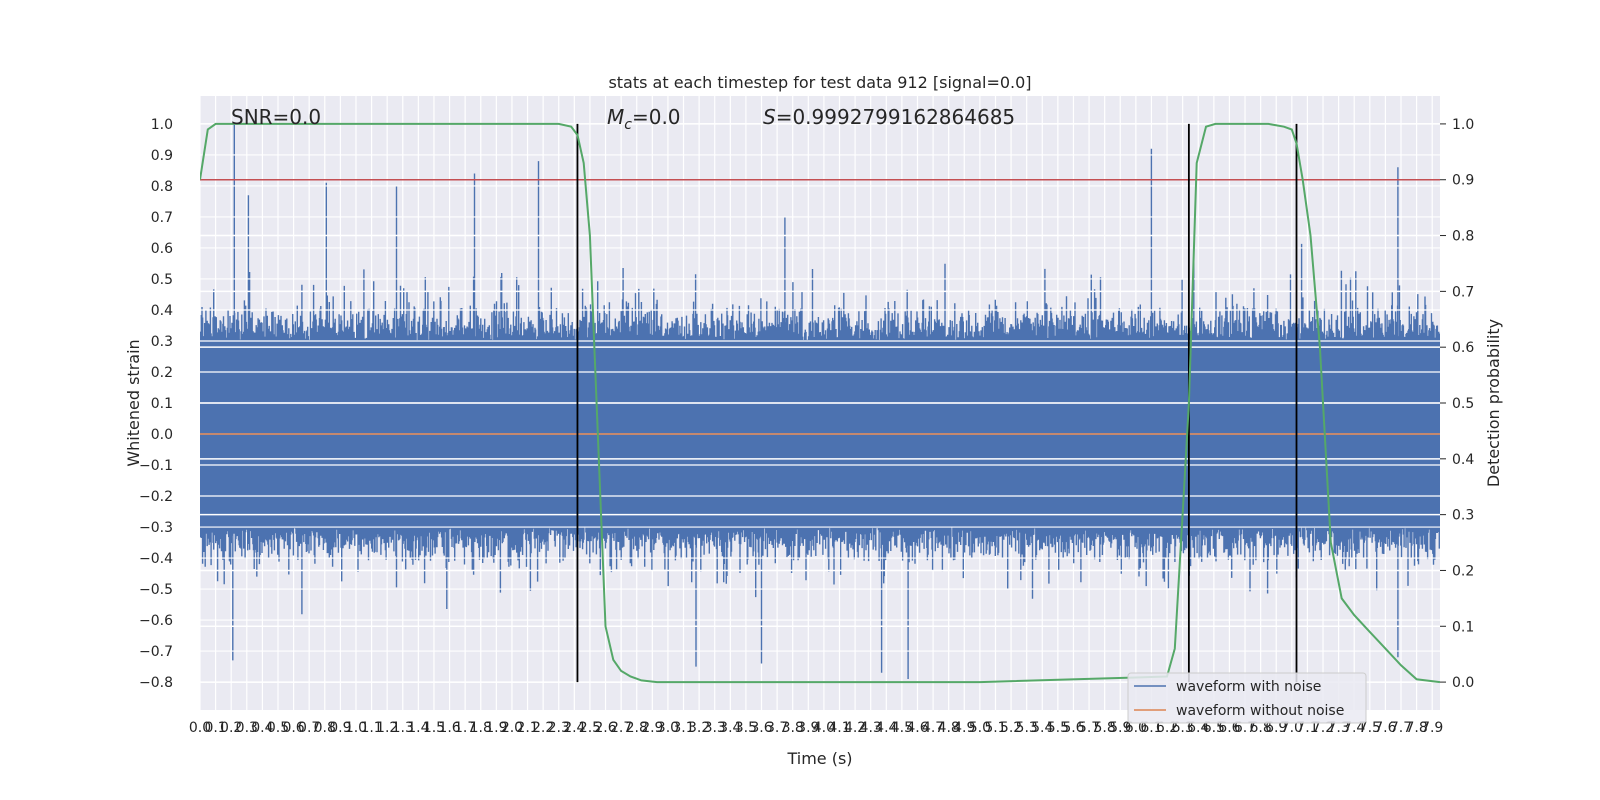 This screenshot has height=800, width=1600. I want to click on x-tick-label: 2.6, so click(605, 728).